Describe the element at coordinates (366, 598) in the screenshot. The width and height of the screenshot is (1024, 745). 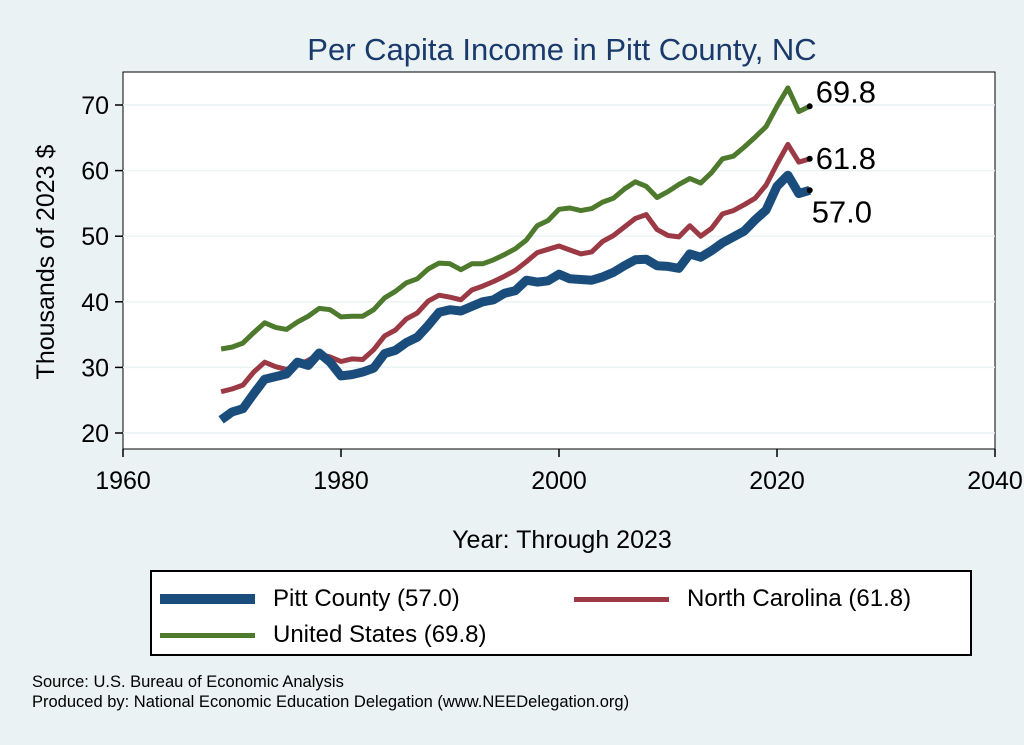
I see `legend-label-pitt-county: Pitt County (57.0)` at that location.